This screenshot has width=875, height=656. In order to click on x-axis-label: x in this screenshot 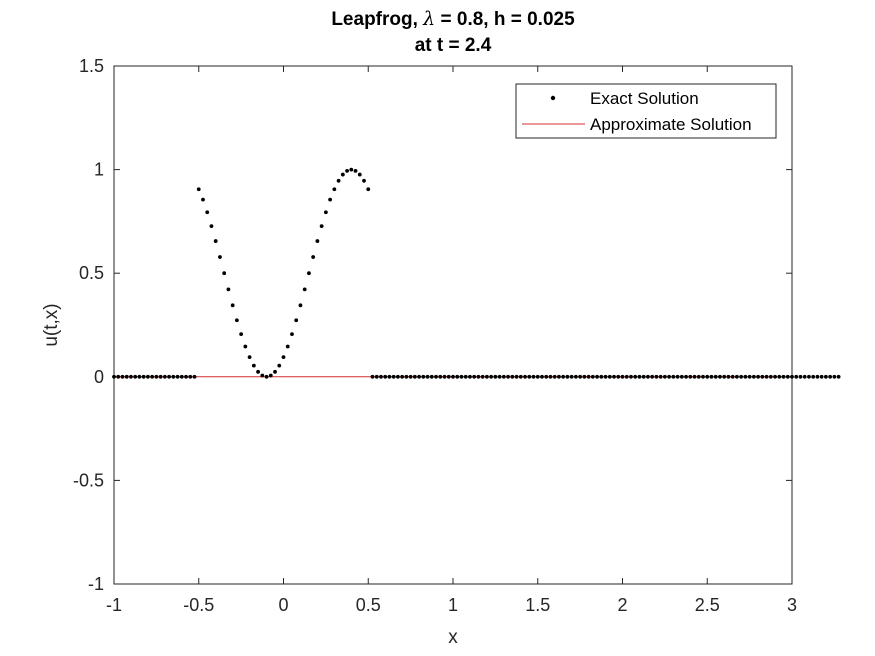, I will do `click(453, 637)`.